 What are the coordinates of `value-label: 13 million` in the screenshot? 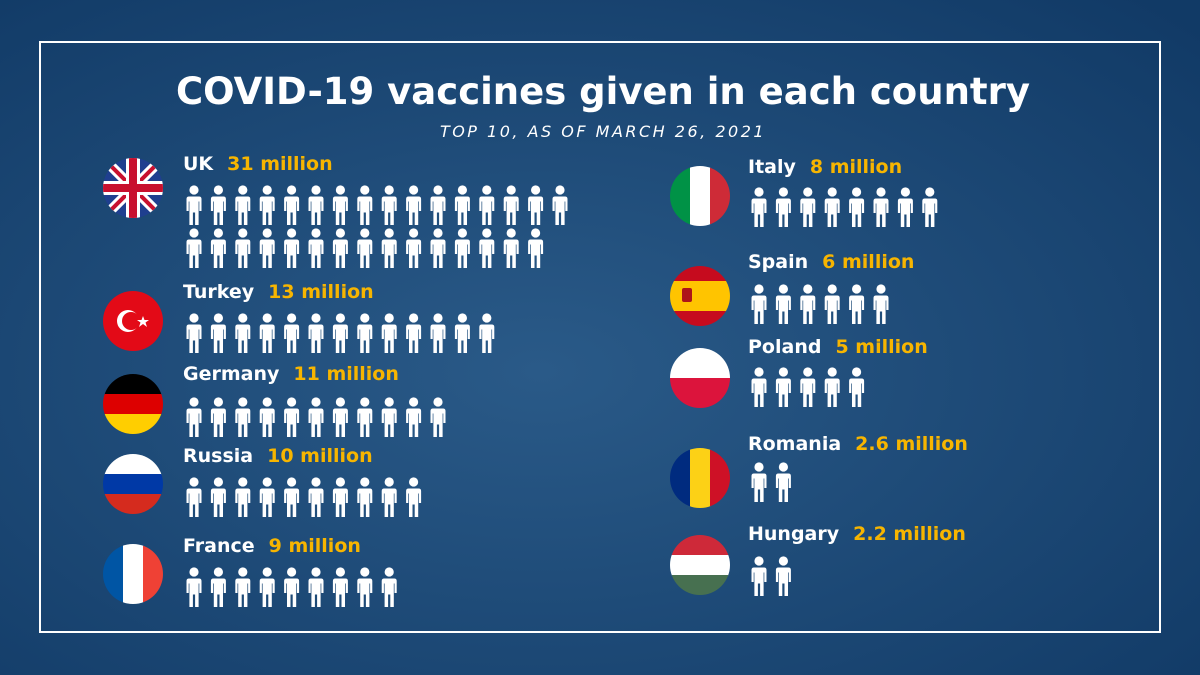 It's located at (320, 292).